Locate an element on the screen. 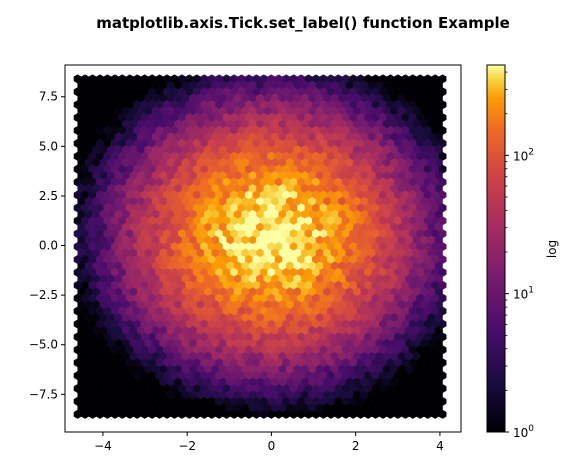  colorbar-frame is located at coordinates (496, 248).